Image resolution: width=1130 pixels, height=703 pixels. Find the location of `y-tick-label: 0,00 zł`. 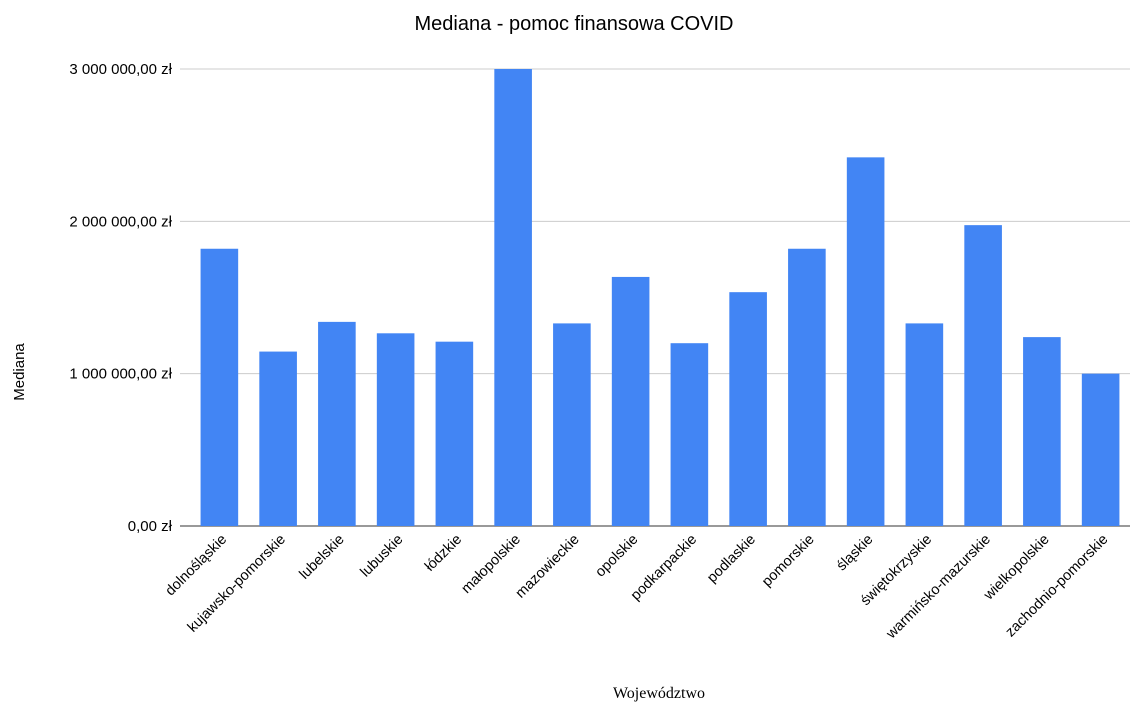

y-tick-label: 0,00 zł is located at coordinates (150, 526).